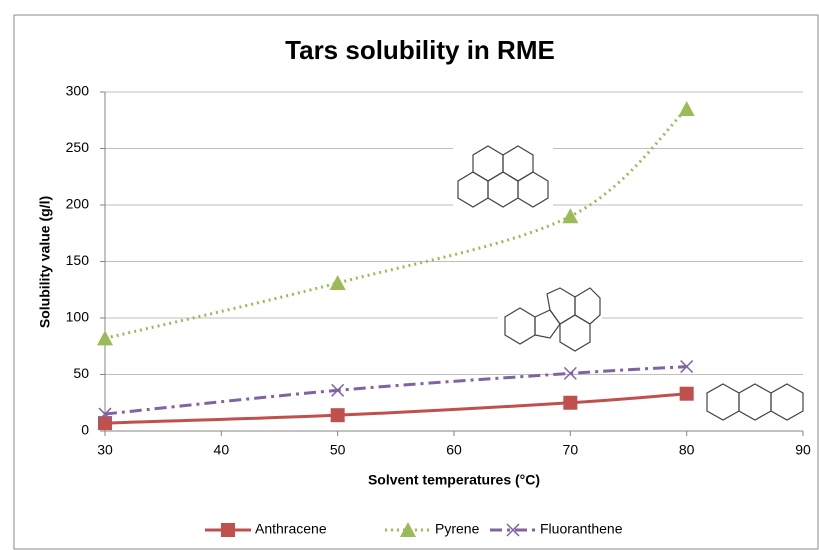 The height and width of the screenshot is (550, 819). Describe the element at coordinates (687, 450) in the screenshot. I see `x-tick-label: 80` at that location.